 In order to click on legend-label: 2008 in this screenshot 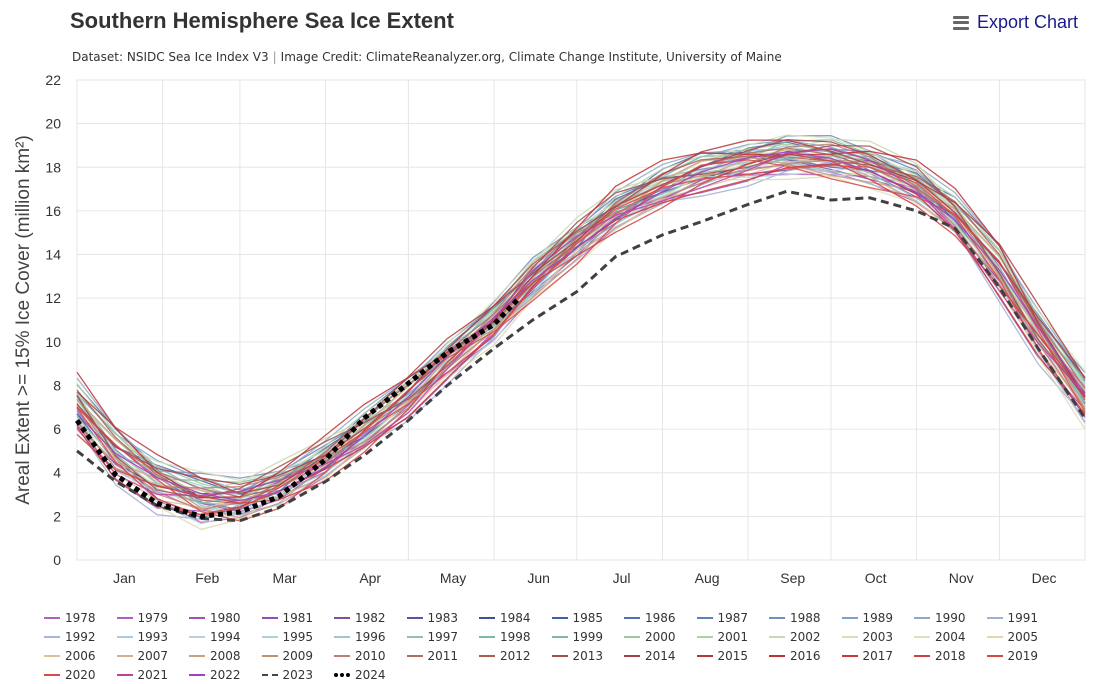, I will do `click(225, 656)`.